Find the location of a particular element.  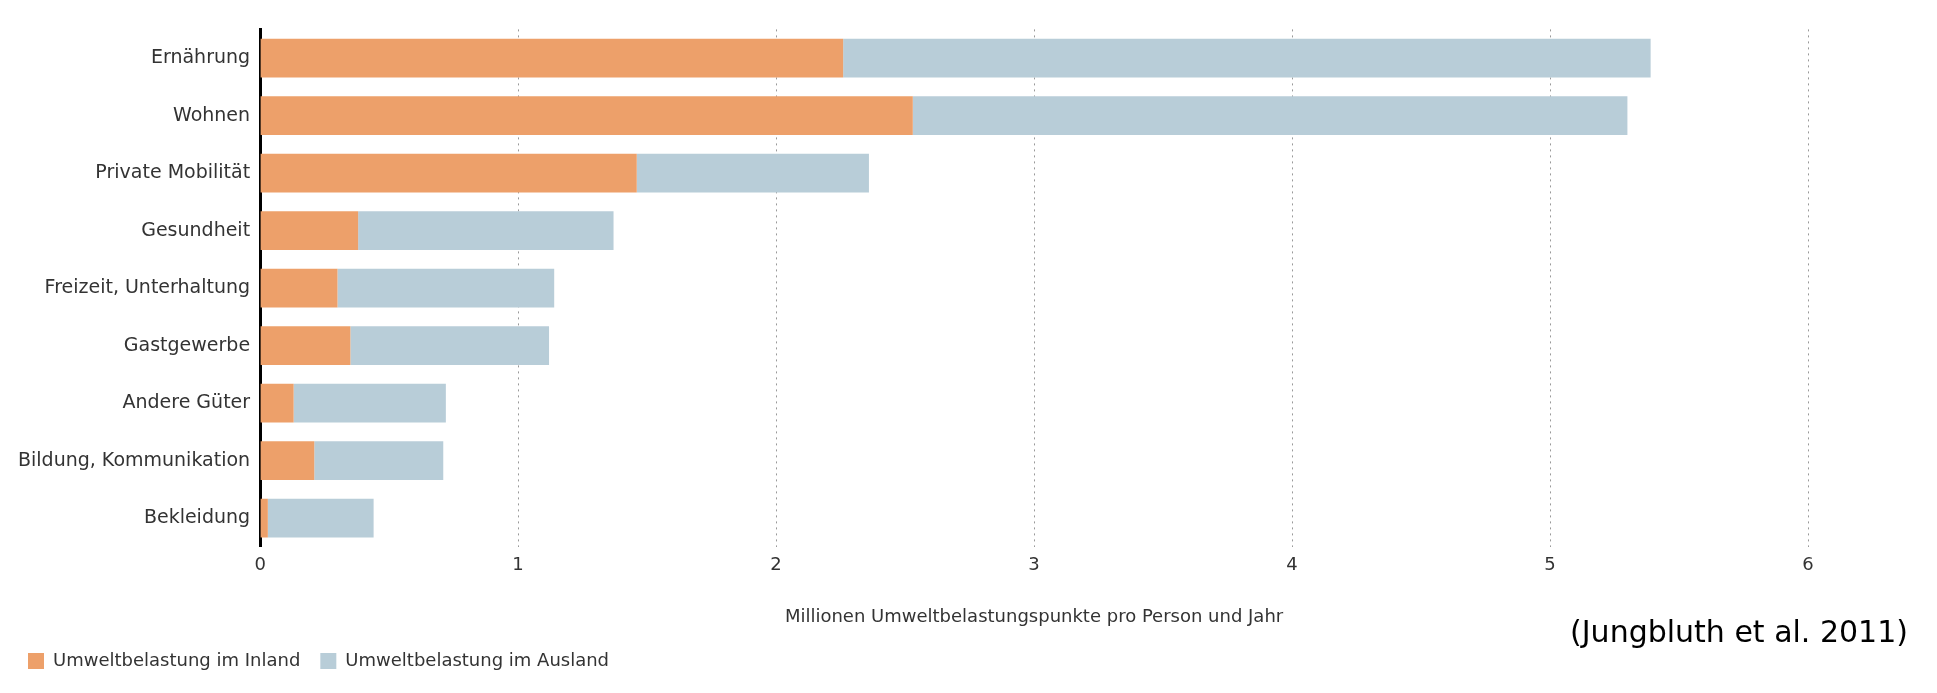

y-tick-label: Andere Güter is located at coordinates (186, 401).